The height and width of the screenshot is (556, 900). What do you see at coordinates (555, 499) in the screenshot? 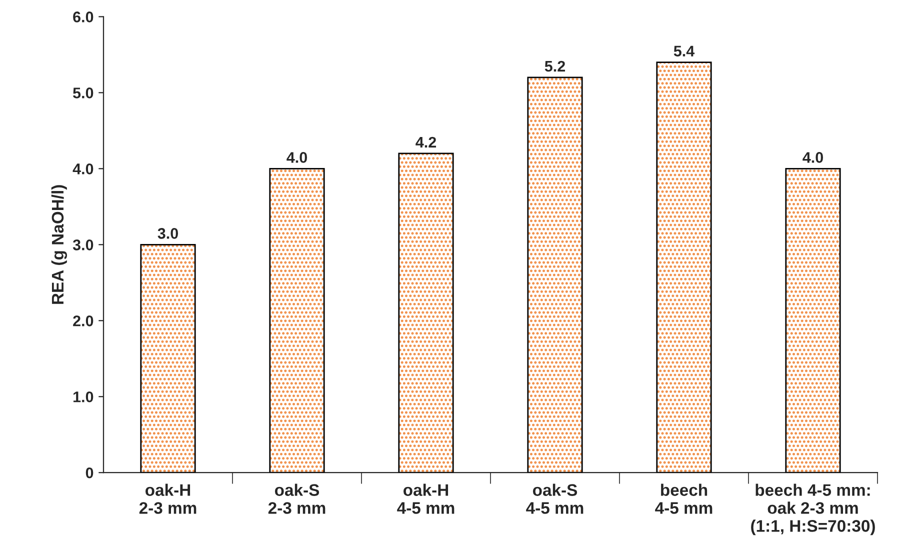
I see `x-tick-label: oak-S 4-5 mm` at bounding box center [555, 499].